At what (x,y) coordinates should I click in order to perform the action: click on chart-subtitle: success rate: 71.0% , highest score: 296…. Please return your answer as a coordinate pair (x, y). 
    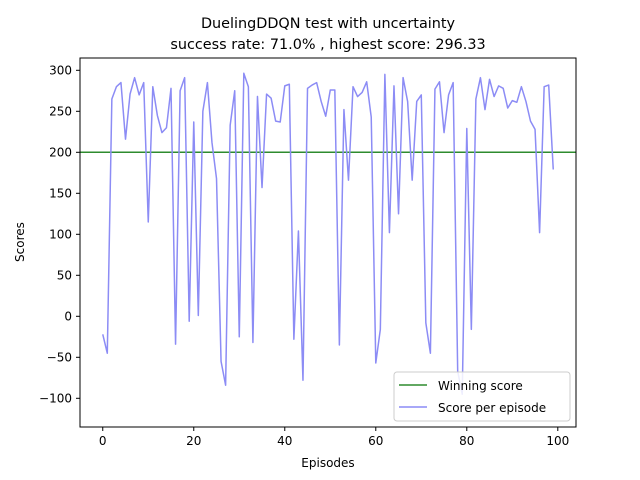
    Looking at the image, I should click on (327, 45).